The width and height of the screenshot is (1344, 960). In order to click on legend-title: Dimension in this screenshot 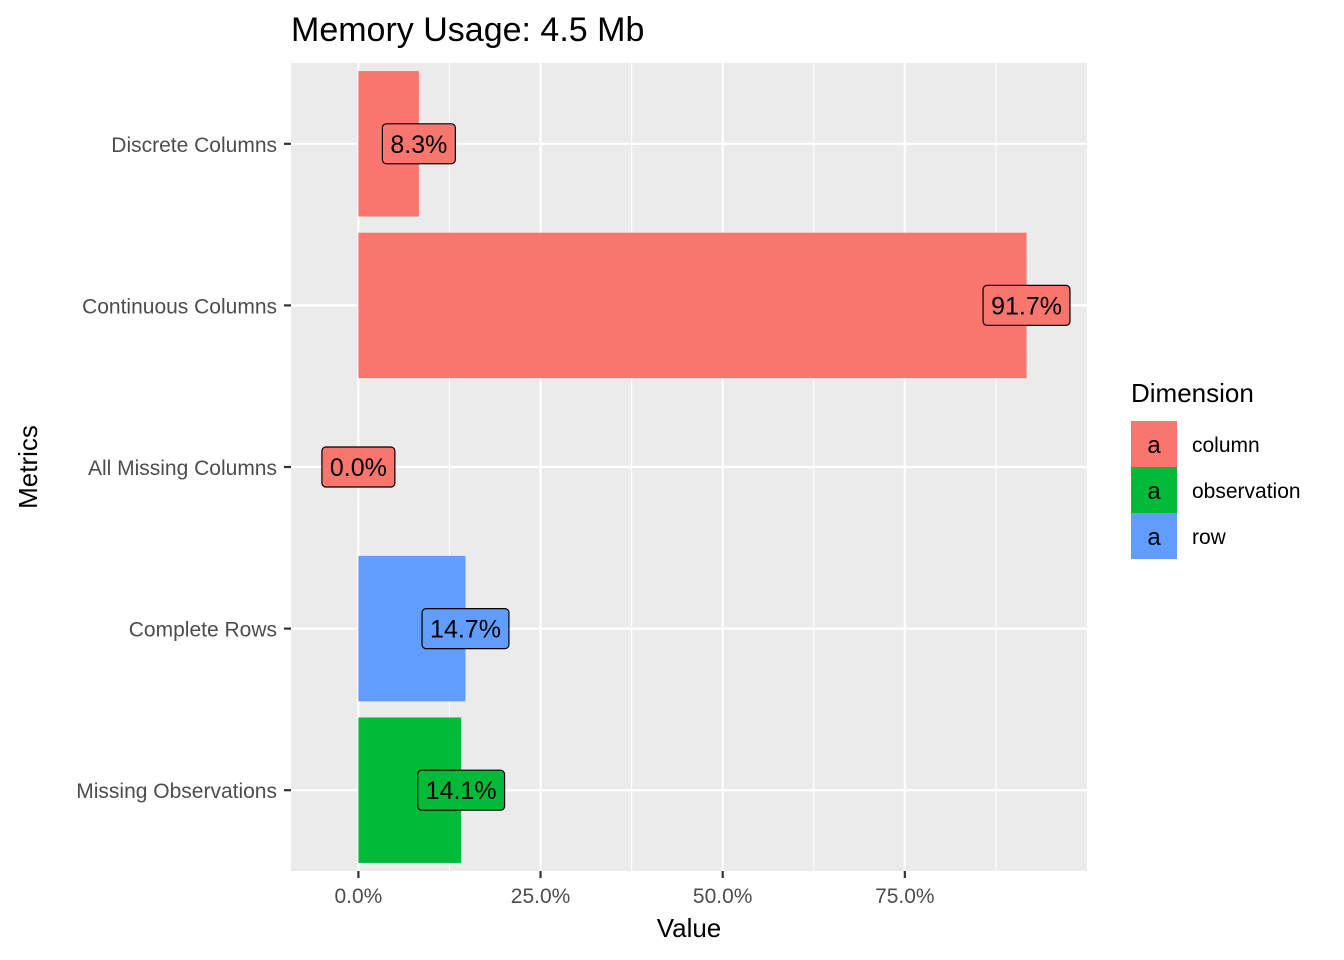, I will do `click(1192, 393)`.